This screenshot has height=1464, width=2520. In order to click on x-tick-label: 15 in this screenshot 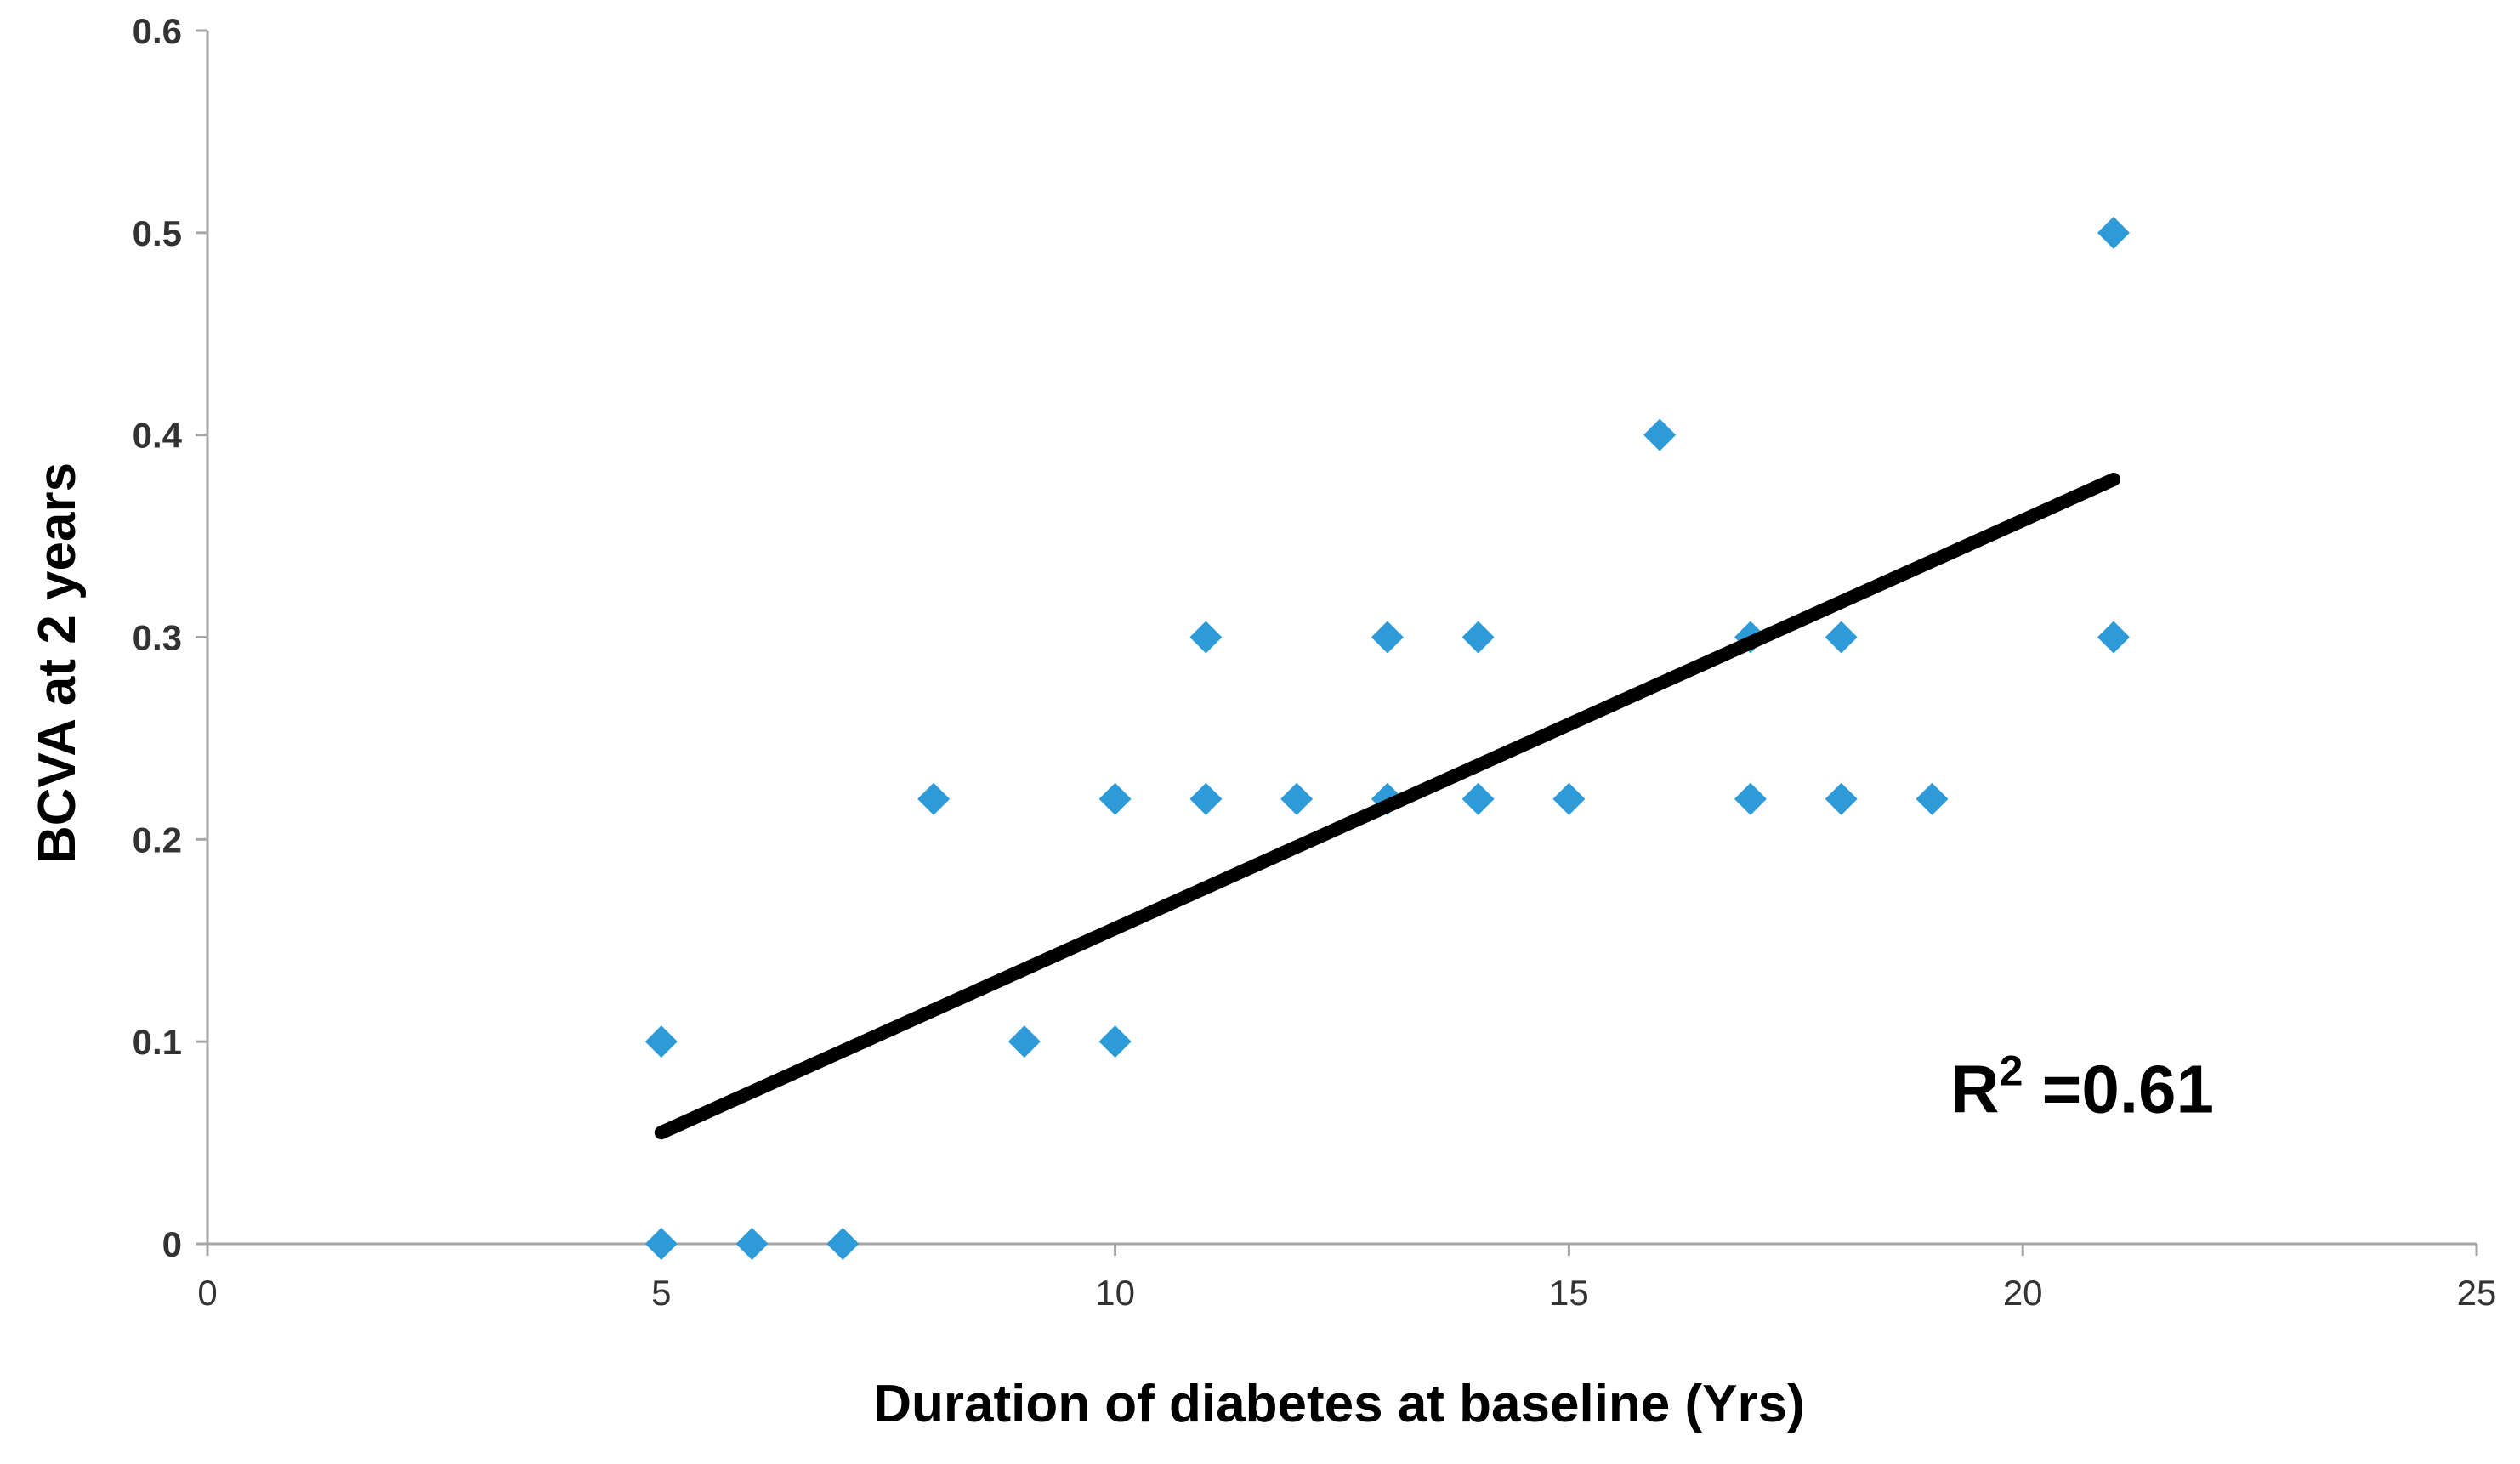, I will do `click(1569, 1293)`.